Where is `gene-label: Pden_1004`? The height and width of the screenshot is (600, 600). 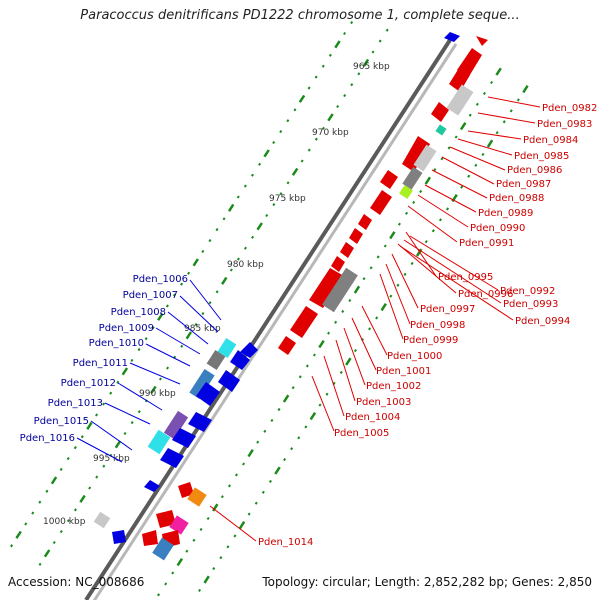
gene-label: Pden_1004 is located at coordinates (372, 417).